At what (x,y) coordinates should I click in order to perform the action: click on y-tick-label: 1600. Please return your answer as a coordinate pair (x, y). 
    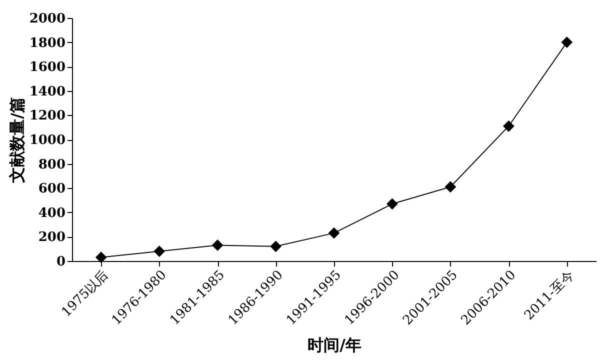
    Looking at the image, I should click on (47, 68).